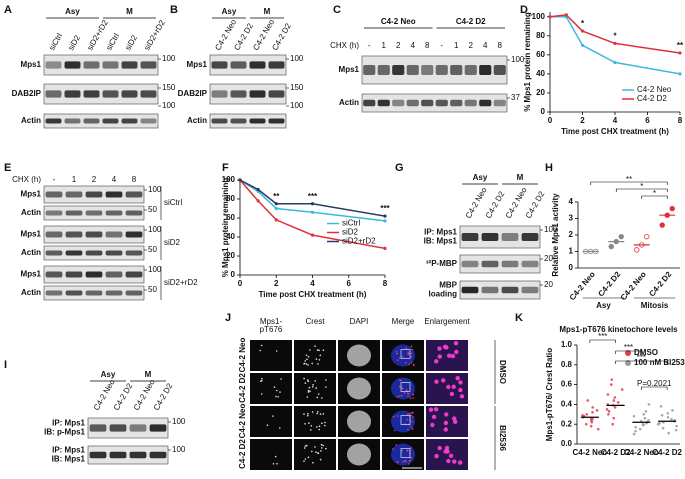 The image size is (685, 479). Describe the element at coordinates (633, 286) in the screenshot. I see `x-tick-label: C4-2 Neo` at that location.